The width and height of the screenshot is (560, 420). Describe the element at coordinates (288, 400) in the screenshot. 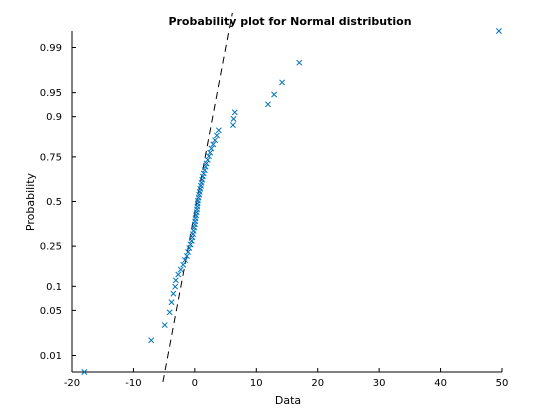

I see `x-axis-label: Data` at that location.